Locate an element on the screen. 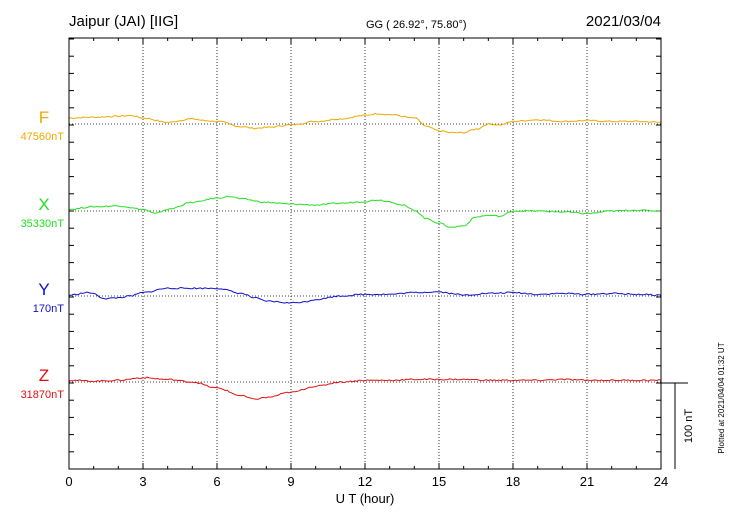 The width and height of the screenshot is (730, 520). series-name-f: F is located at coordinates (44, 117).